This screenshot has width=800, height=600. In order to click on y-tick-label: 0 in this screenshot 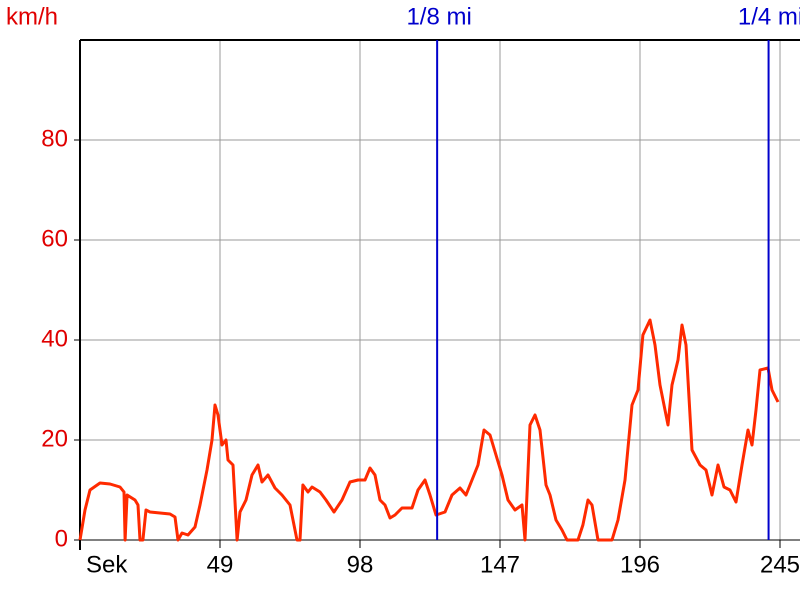, I will do `click(61, 538)`.